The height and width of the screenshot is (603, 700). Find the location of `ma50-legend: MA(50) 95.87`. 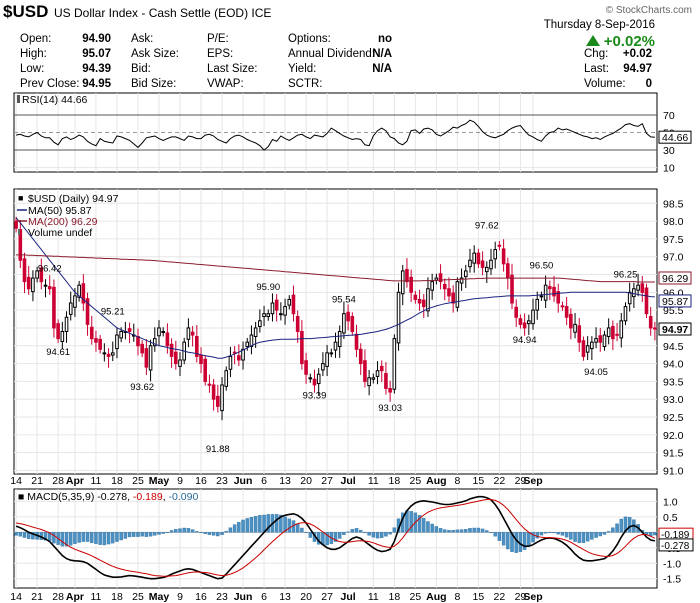

ma50-legend: MA(50) 95.87 is located at coordinates (60, 211).